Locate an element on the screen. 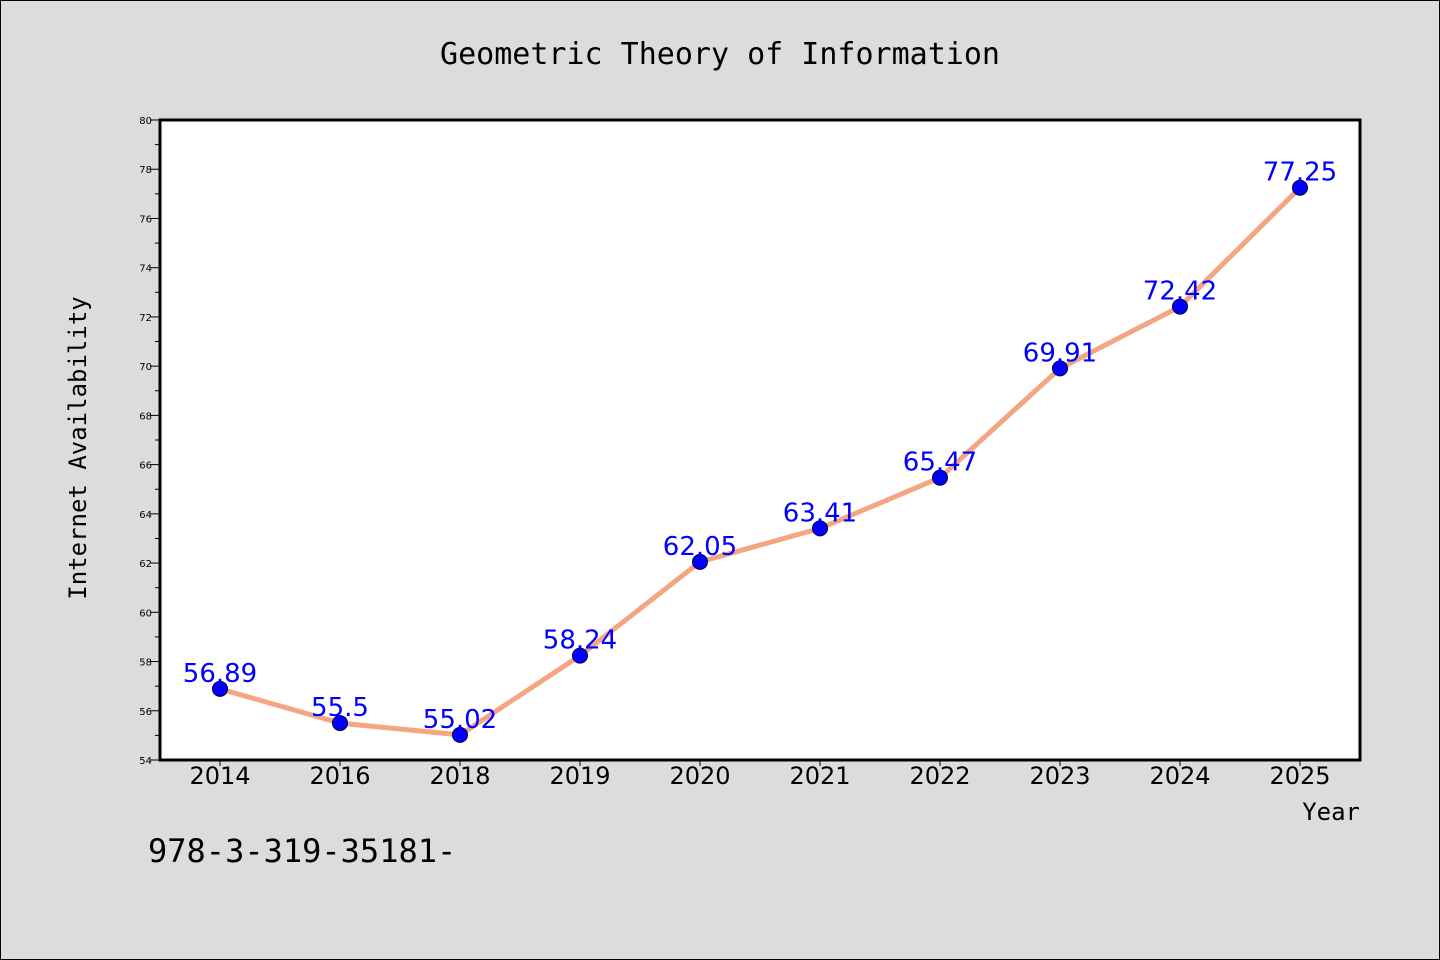 The image size is (1440, 960). x-axis-label: Year is located at coordinates (1331, 812).